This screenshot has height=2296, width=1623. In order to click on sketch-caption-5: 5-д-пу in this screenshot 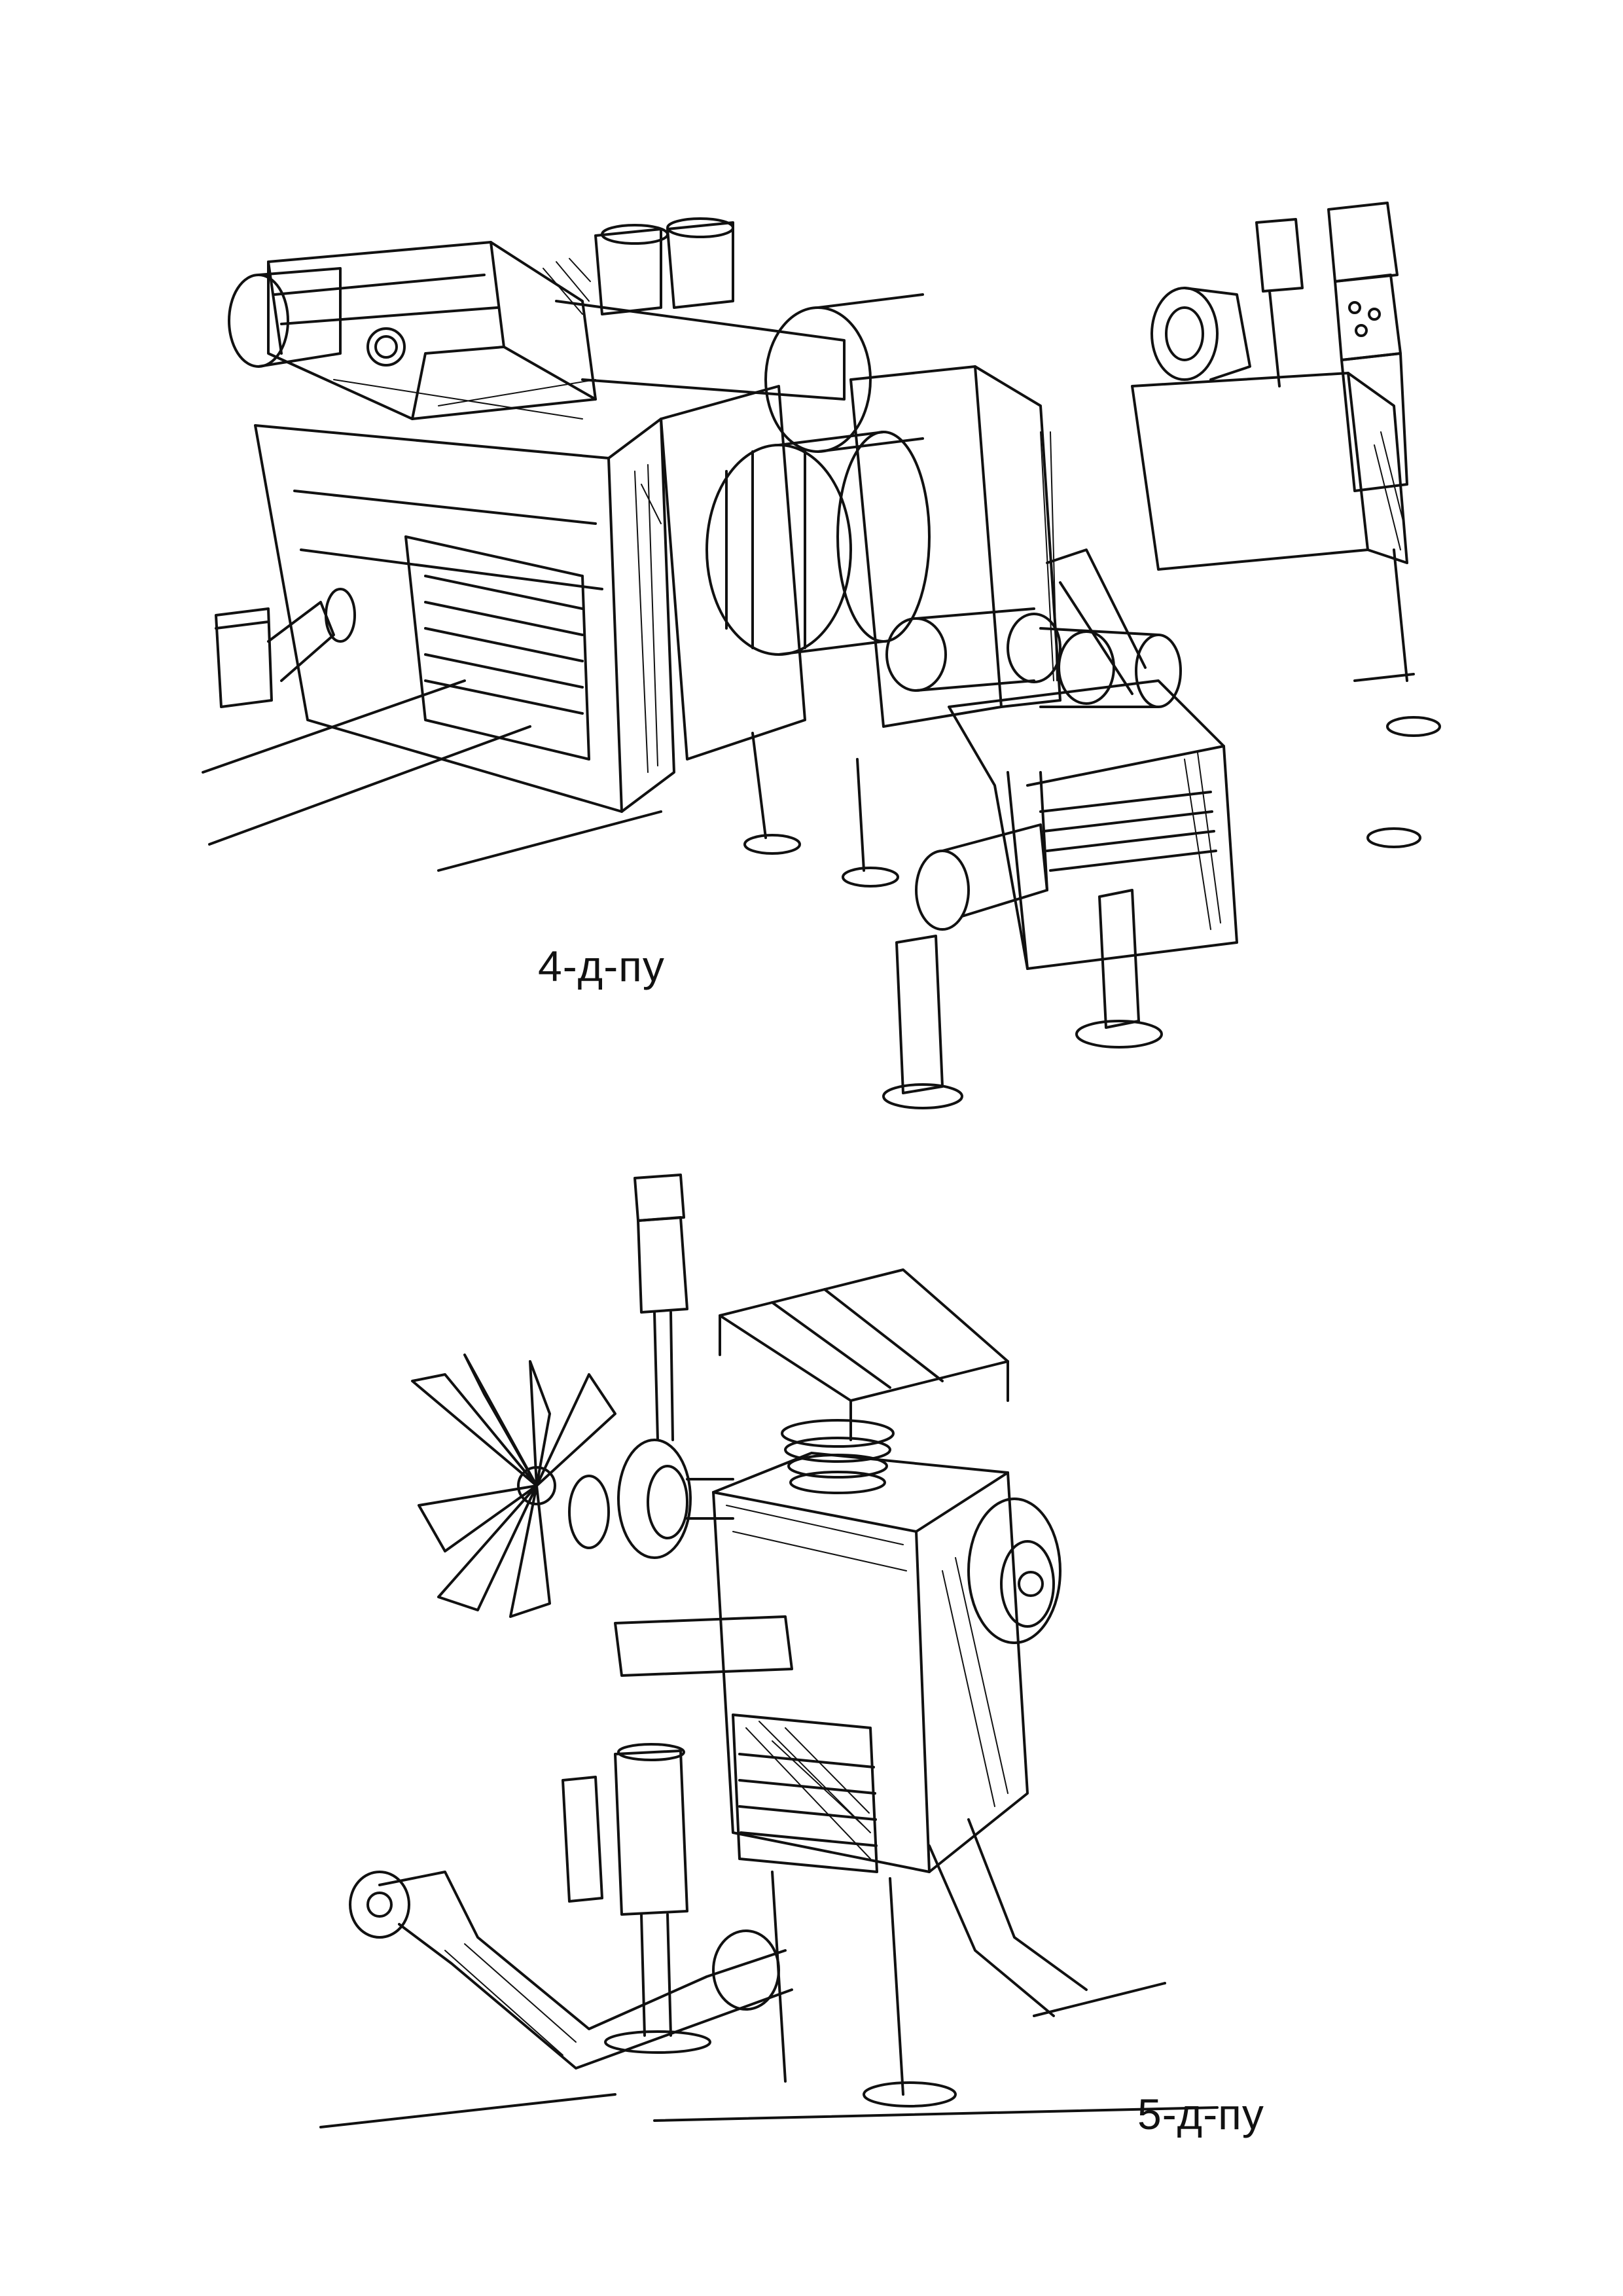, I will do `click(1200, 2114)`.